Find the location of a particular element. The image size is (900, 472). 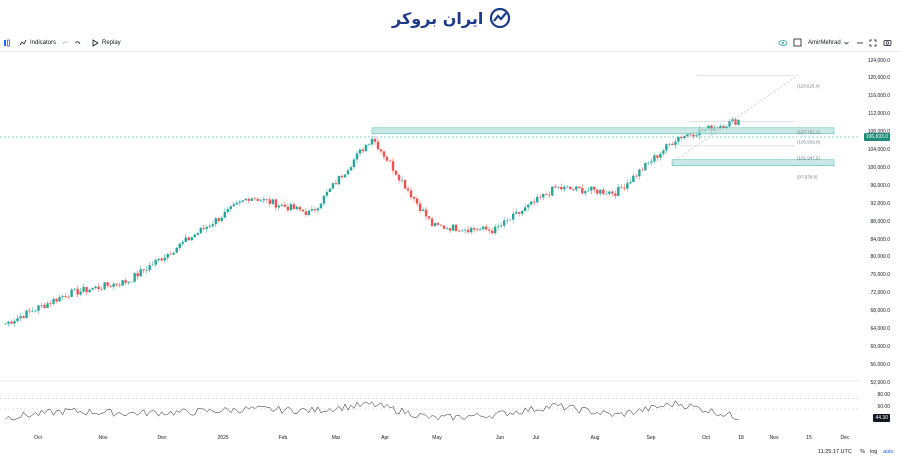

support-zone is located at coordinates (603, 131).